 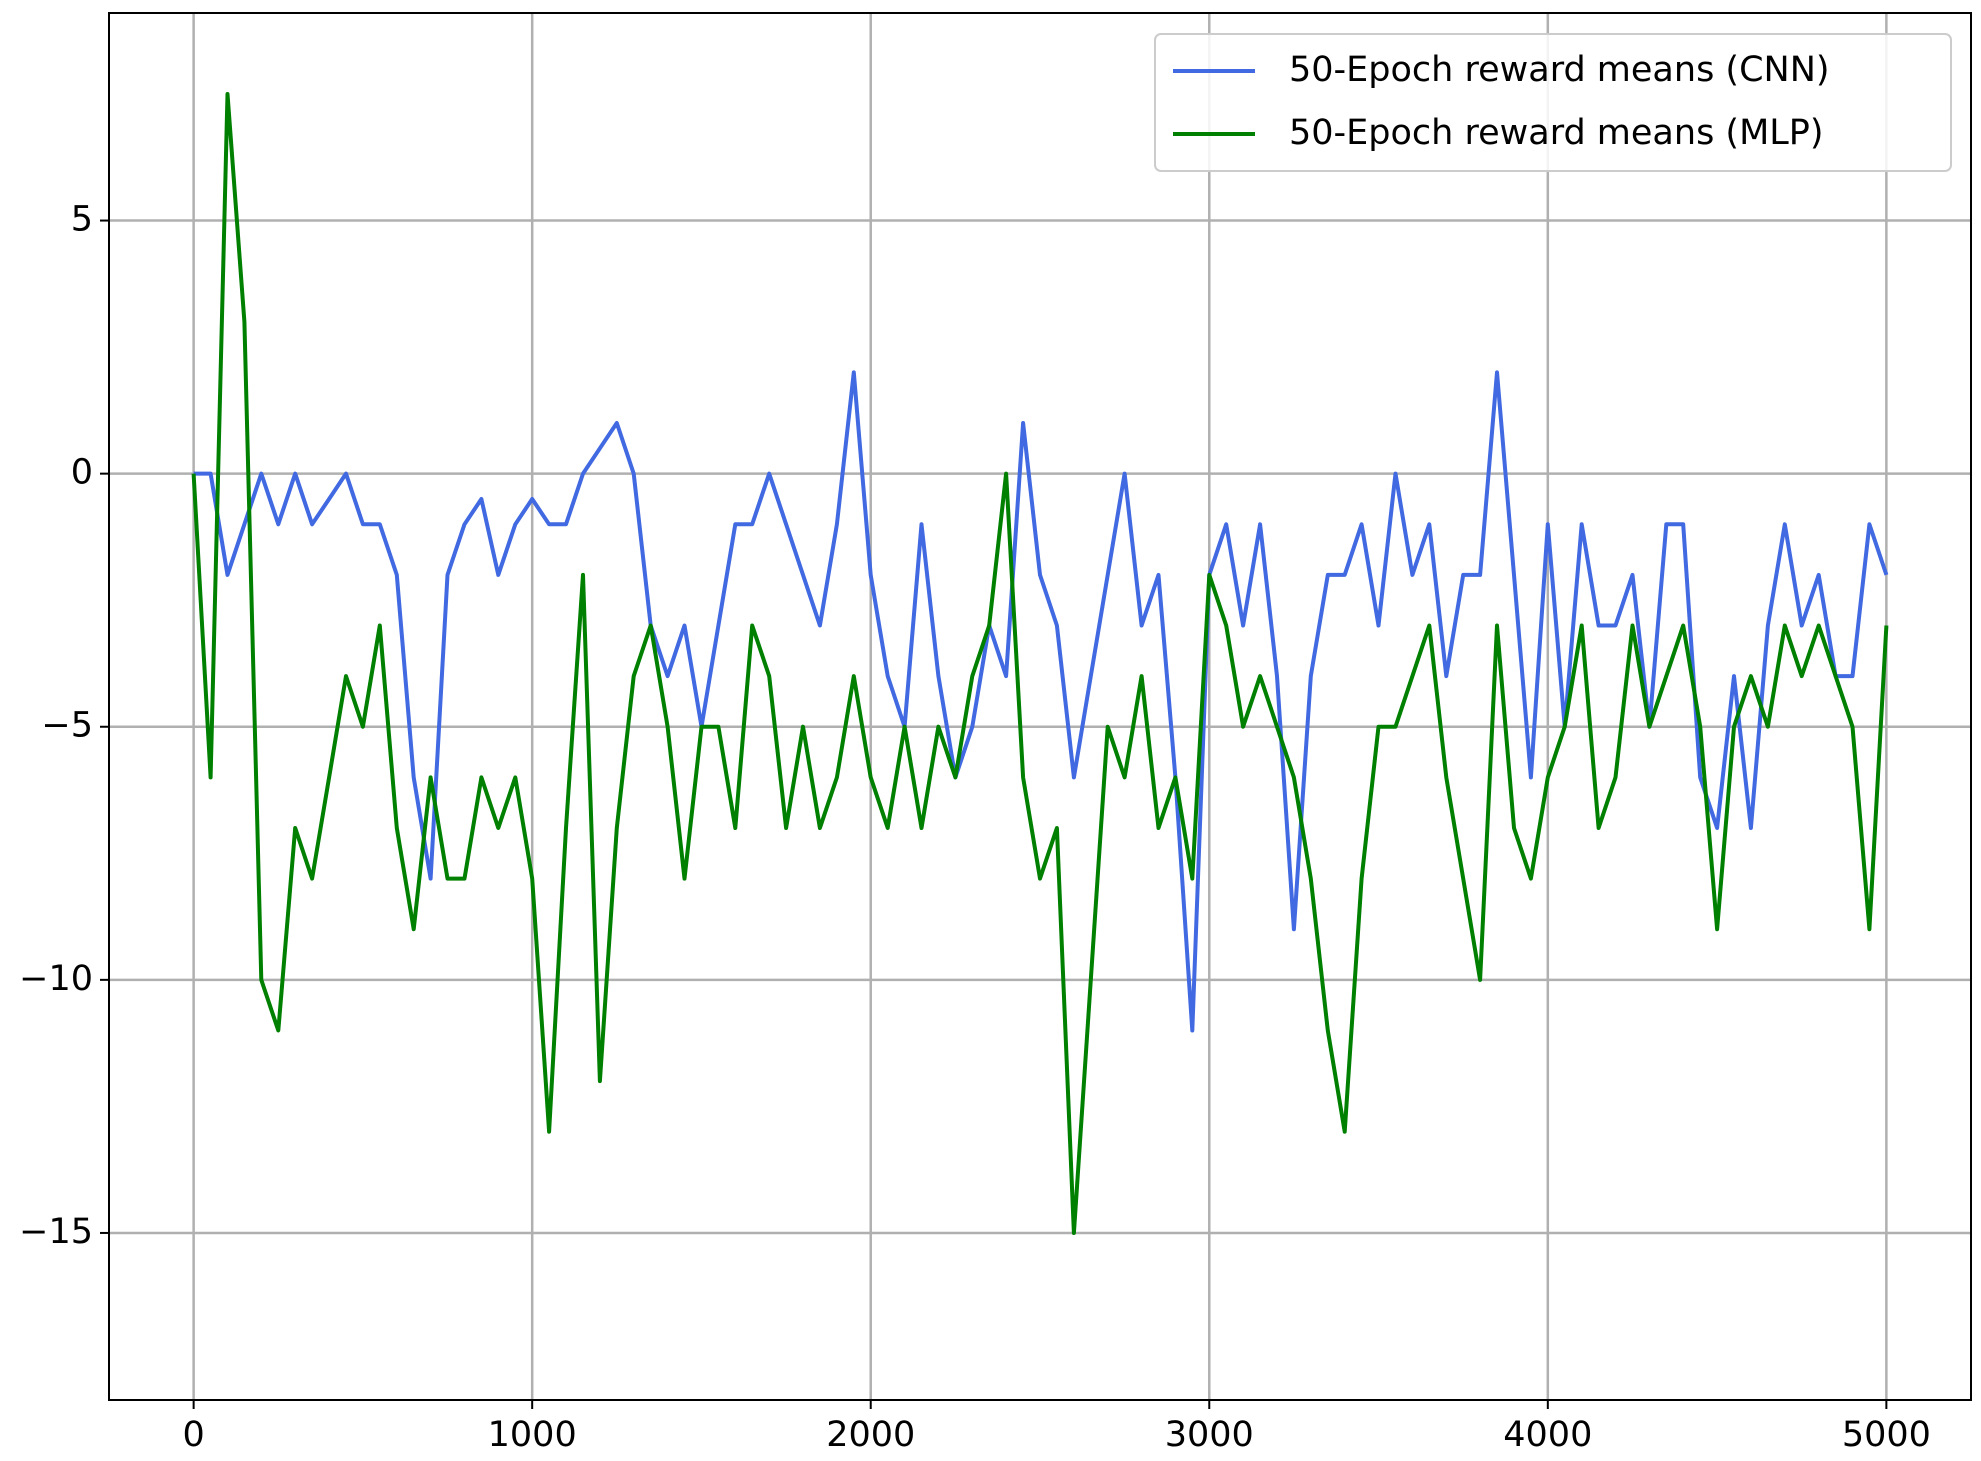 I want to click on legend-box, so click(x=1553, y=102).